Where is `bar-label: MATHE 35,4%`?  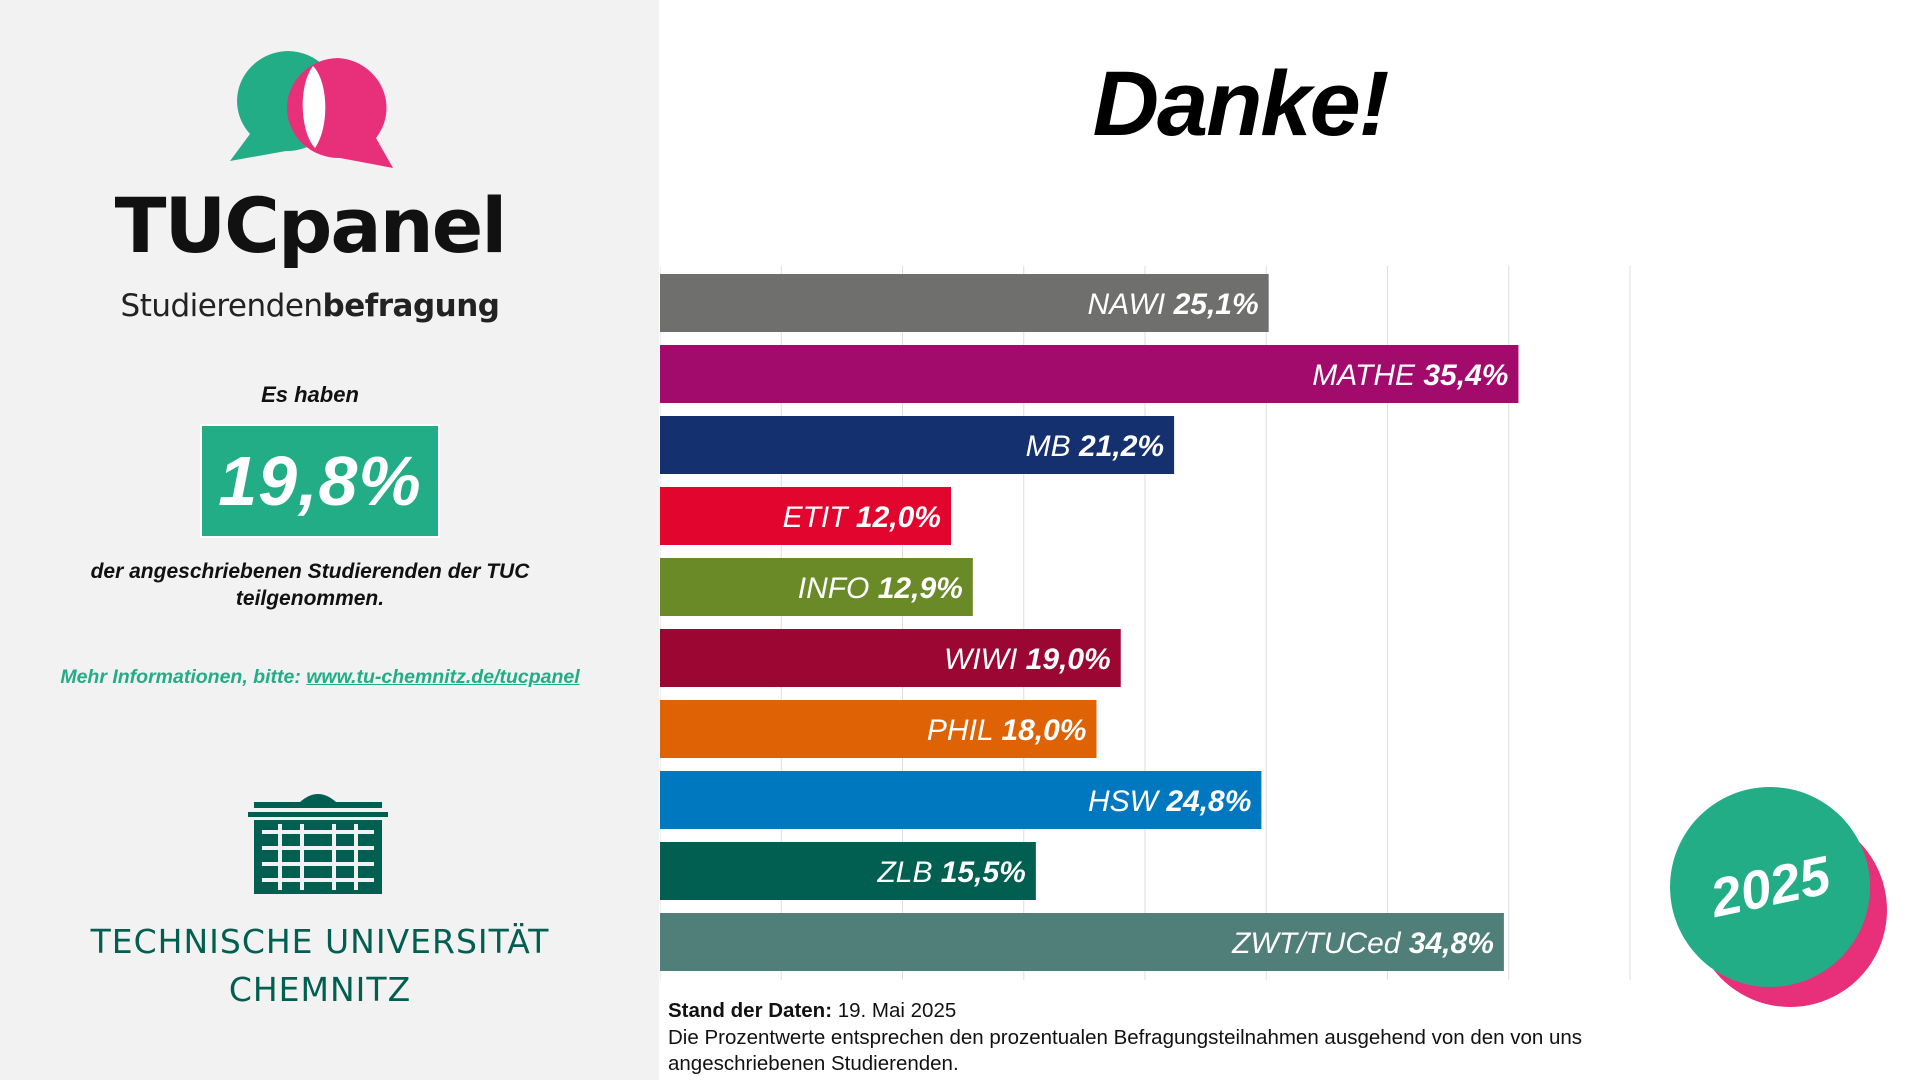
bar-label: MATHE 35,4% is located at coordinates (1410, 375).